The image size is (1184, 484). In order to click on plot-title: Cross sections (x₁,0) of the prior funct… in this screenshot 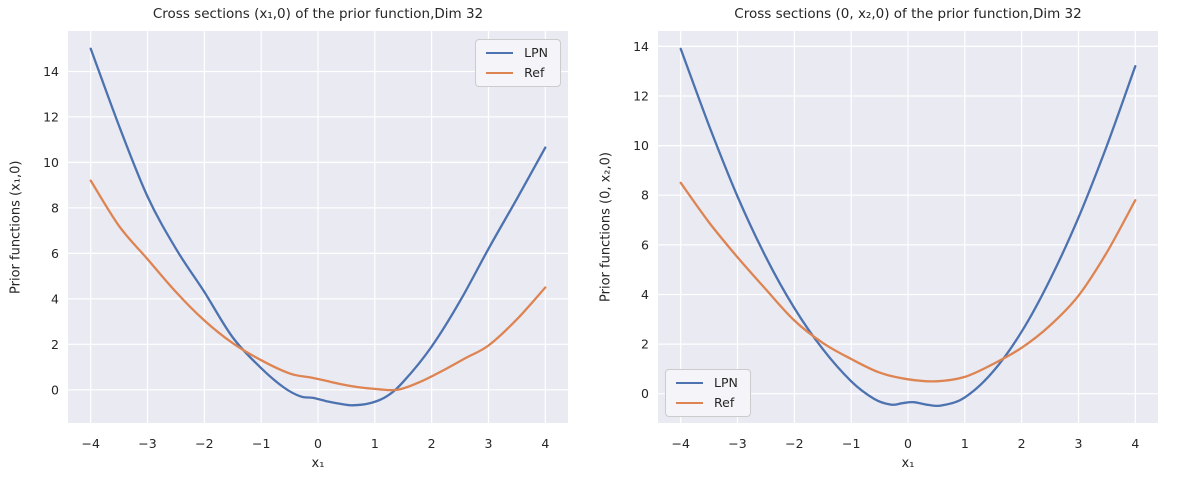, I will do `click(318, 14)`.